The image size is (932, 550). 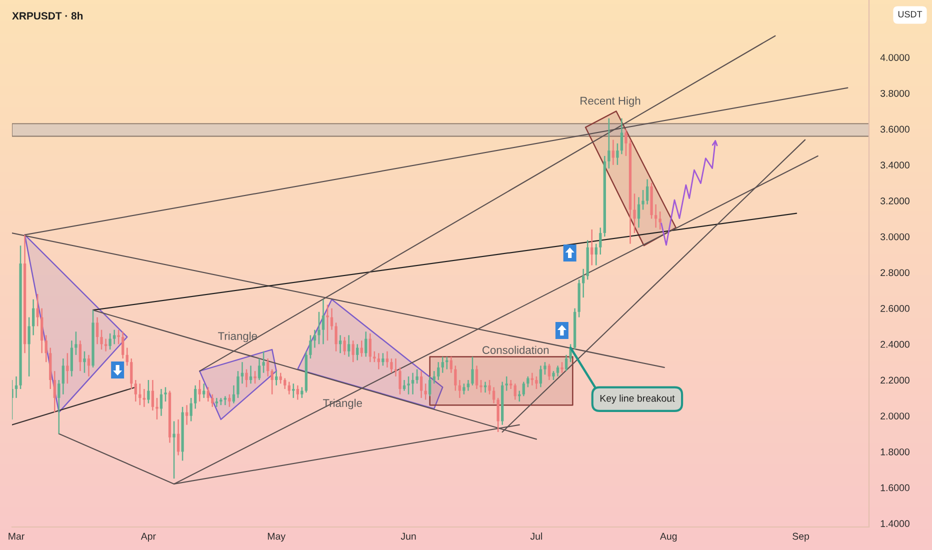 What do you see at coordinates (895, 200) in the screenshot?
I see `y-tick-label: 3.2000` at bounding box center [895, 200].